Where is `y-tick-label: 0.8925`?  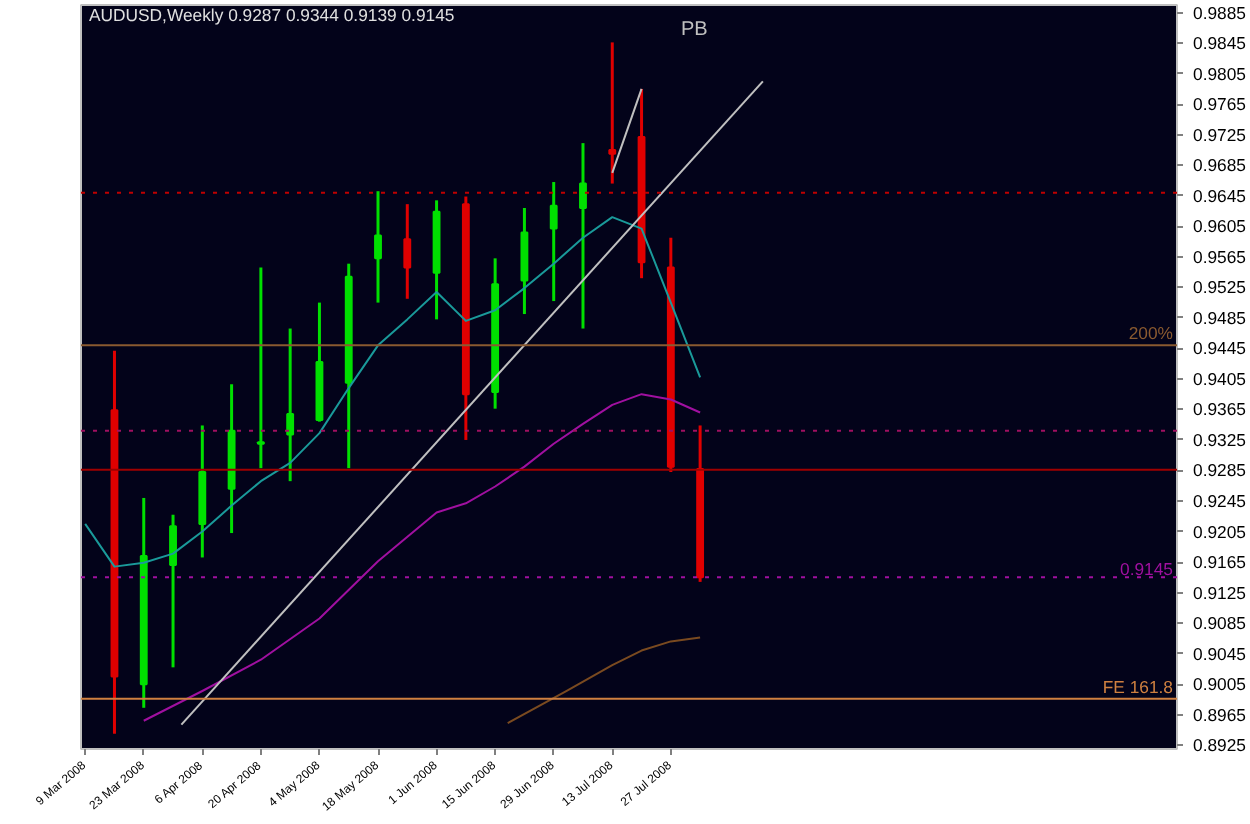 y-tick-label: 0.8925 is located at coordinates (1220, 745).